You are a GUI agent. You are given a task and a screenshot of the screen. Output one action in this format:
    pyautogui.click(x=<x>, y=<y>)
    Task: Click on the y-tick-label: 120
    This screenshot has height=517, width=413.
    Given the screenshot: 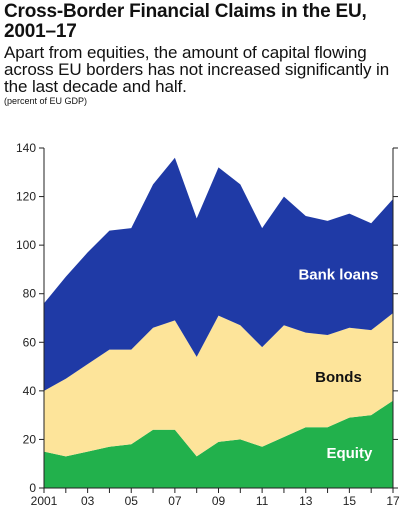 What is the action you would take?
    pyautogui.click(x=26, y=197)
    